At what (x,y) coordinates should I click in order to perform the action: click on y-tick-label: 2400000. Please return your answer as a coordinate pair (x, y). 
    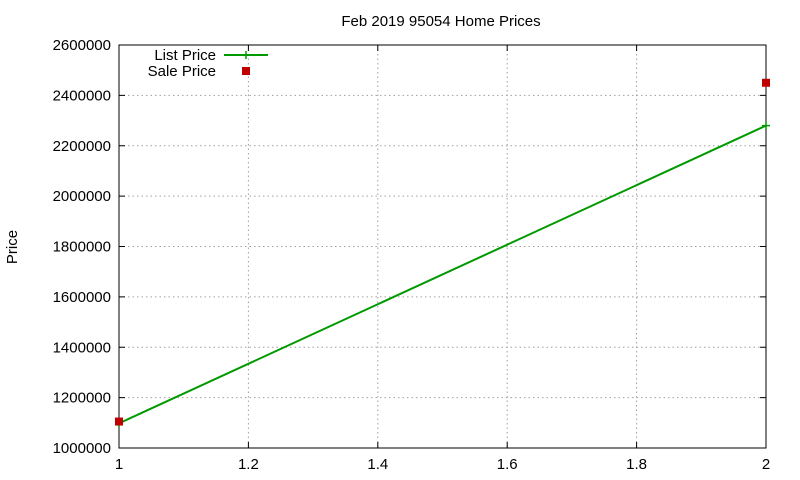
    Looking at the image, I should click on (82, 95).